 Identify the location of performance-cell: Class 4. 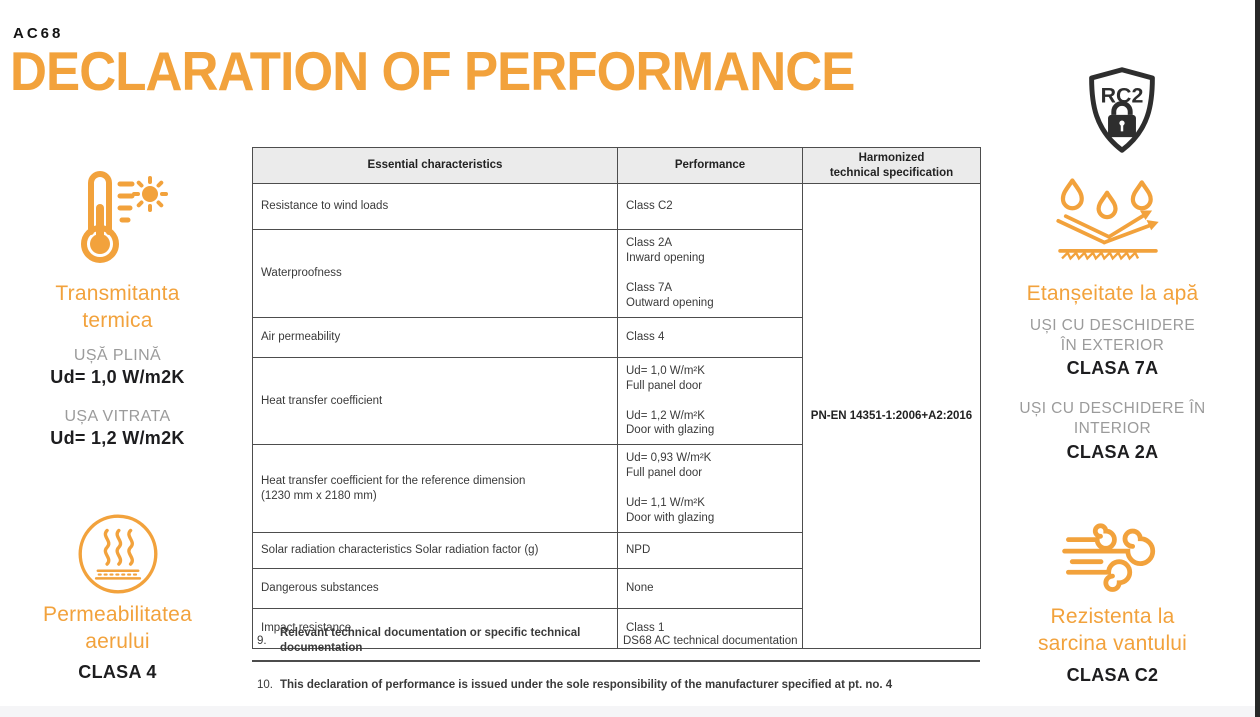
(710, 337).